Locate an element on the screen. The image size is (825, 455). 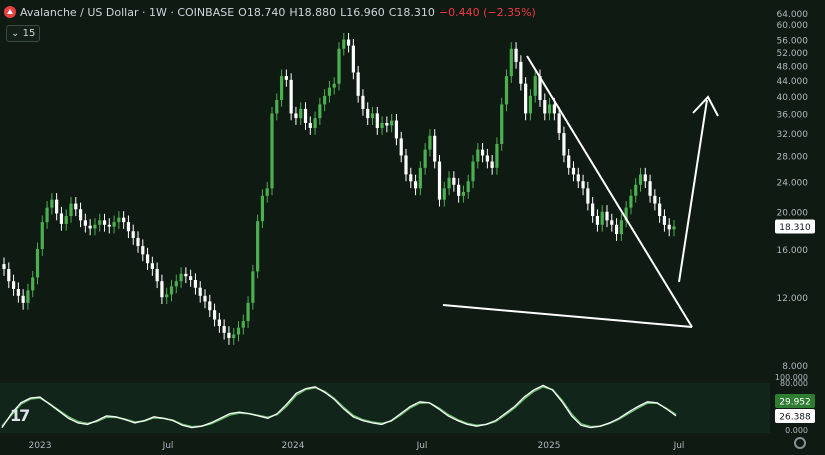
price-tick-label: 60.000 is located at coordinates (793, 26).